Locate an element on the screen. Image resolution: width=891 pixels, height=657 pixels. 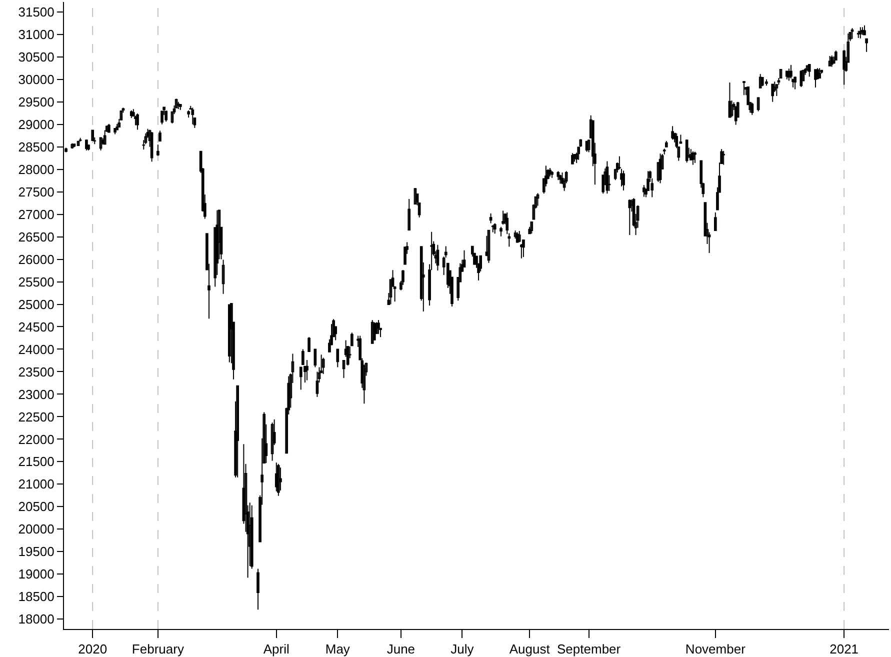
y-tick-label: 27500 is located at coordinates (36, 192).